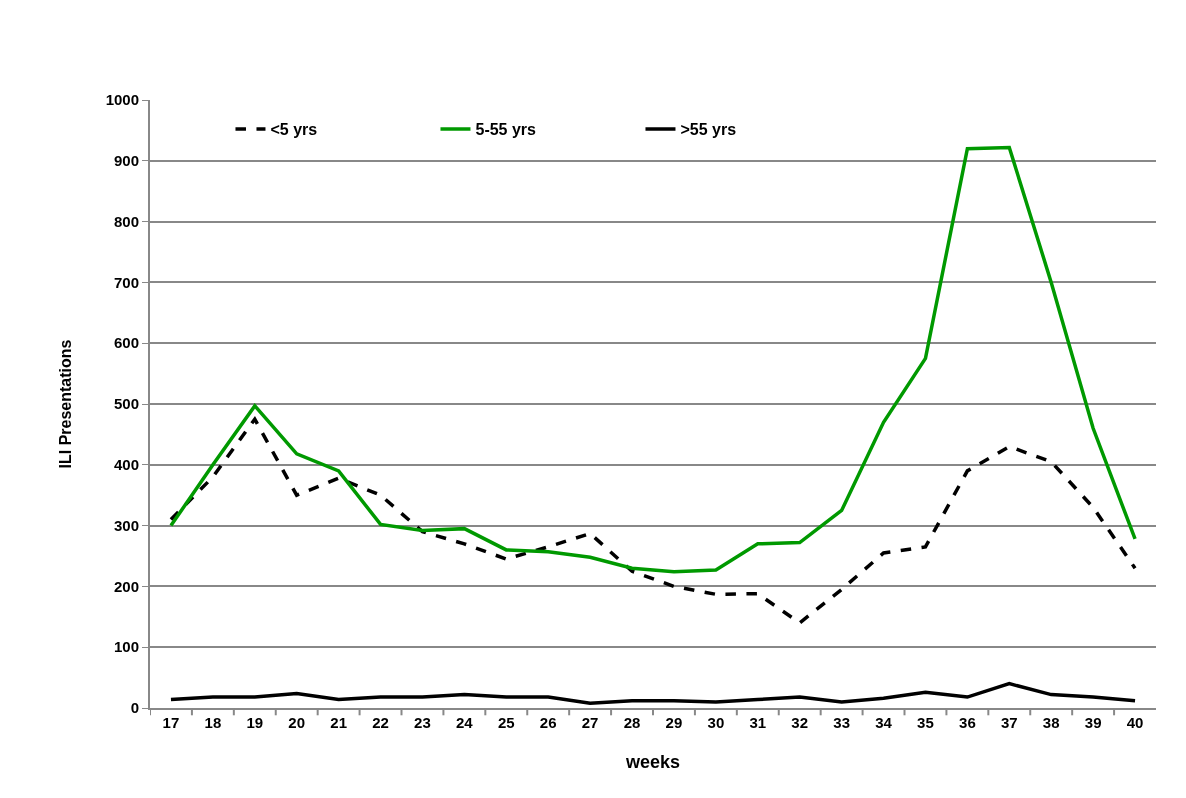 The image size is (1186, 798). What do you see at coordinates (1009, 722) in the screenshot?
I see `x-tick-label: 37` at bounding box center [1009, 722].